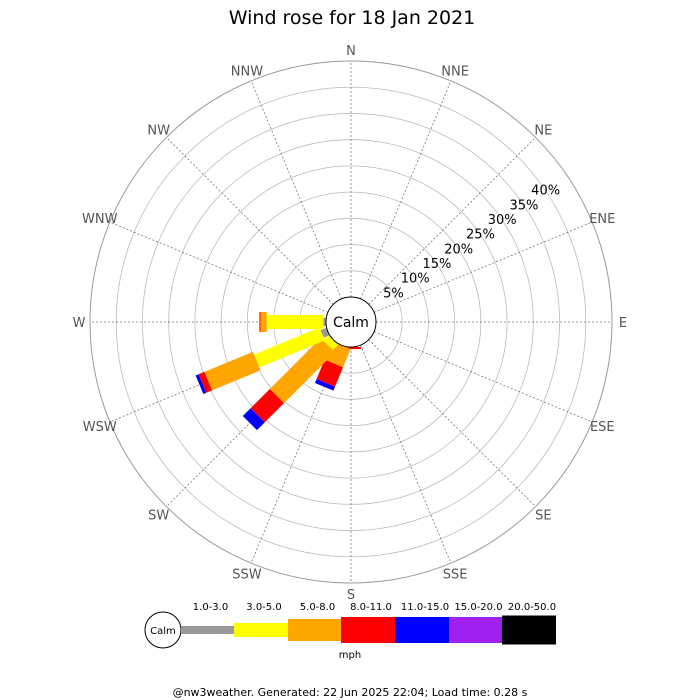 This screenshot has height=700, width=700. What do you see at coordinates (545, 191) in the screenshot?
I see `radial-tick-label: 40%` at bounding box center [545, 191].